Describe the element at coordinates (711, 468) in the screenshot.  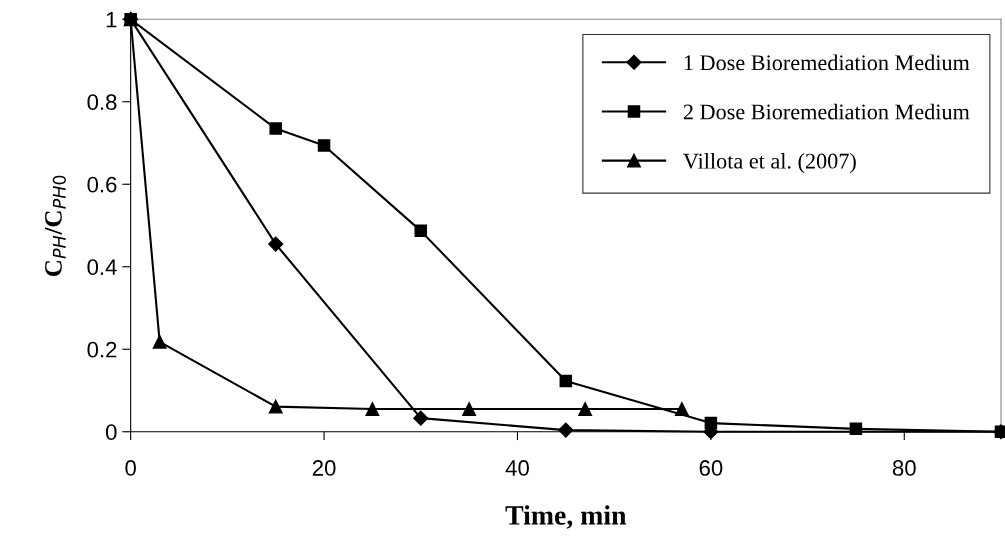
I see `x-tick-label: 60` at that location.